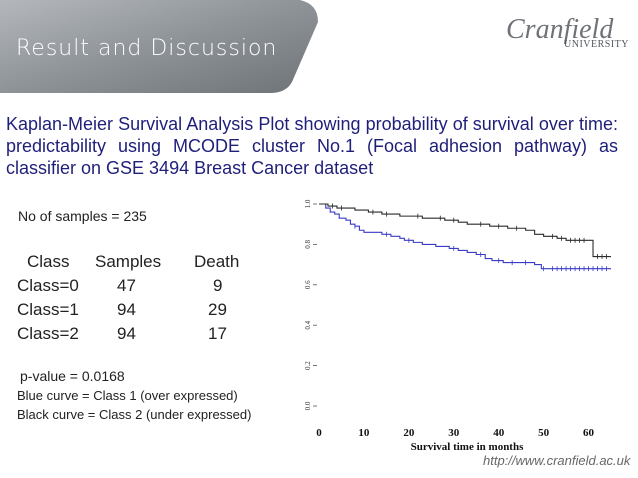 This screenshot has width=638, height=478. What do you see at coordinates (48, 333) in the screenshot?
I see `class-cell: Class=2` at bounding box center [48, 333].